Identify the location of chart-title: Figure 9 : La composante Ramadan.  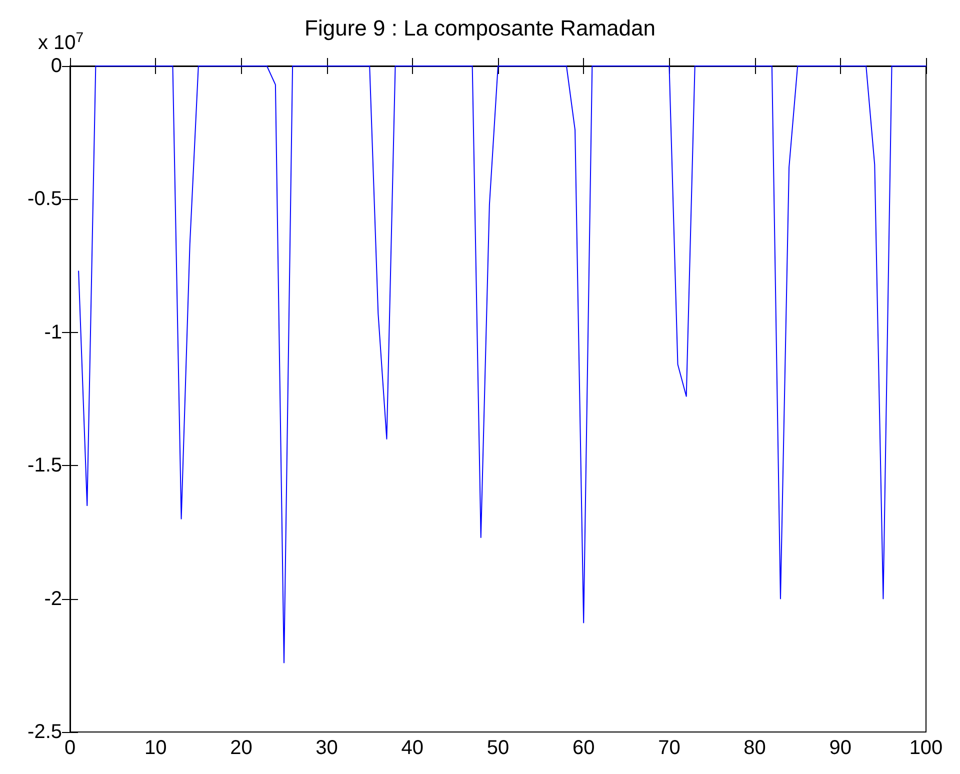
(480, 28).